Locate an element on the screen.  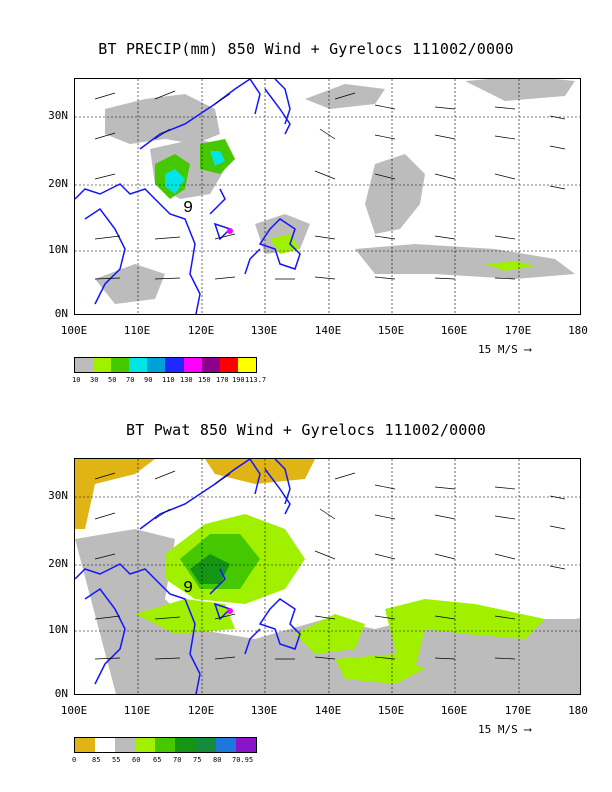
colorbar-label: 50 is located at coordinates (112, 380).